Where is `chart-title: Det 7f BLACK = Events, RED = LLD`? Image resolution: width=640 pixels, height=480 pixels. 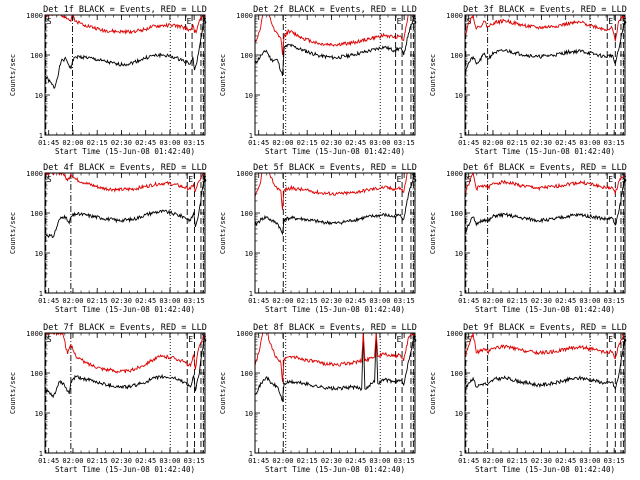
chart-title: Det 7f BLACK = Events, RED = LLD is located at coordinates (125, 328).